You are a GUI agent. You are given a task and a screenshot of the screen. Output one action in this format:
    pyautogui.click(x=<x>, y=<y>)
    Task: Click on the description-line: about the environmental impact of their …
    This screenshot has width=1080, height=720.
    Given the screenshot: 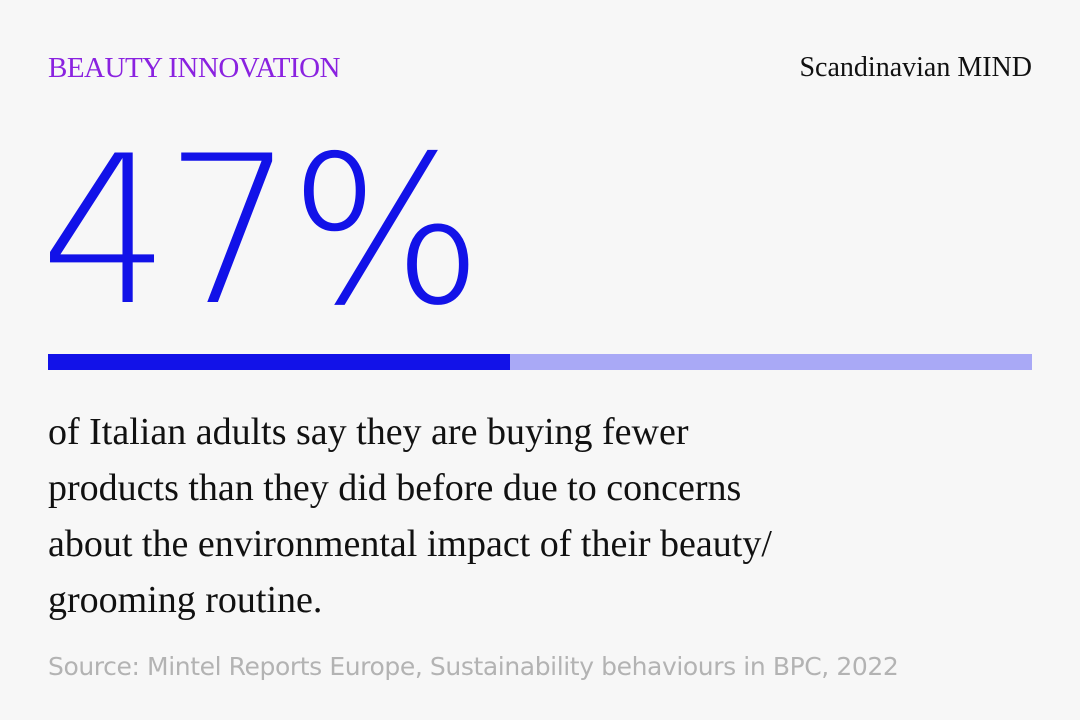 What is the action you would take?
    pyautogui.click(x=410, y=544)
    